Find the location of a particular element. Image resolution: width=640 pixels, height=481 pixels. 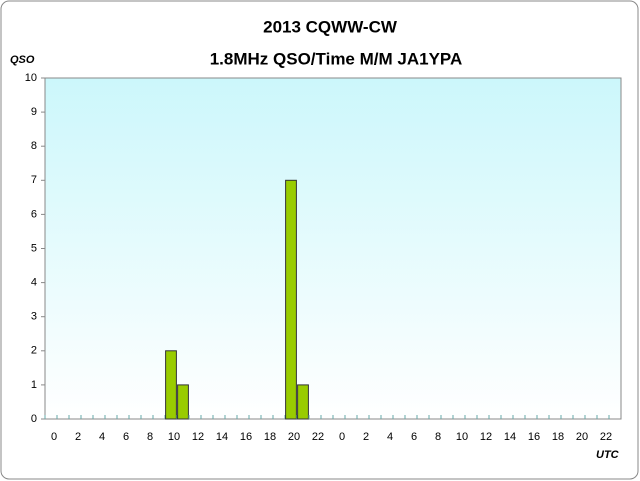

y-tick-label: 2 is located at coordinates (34, 351).